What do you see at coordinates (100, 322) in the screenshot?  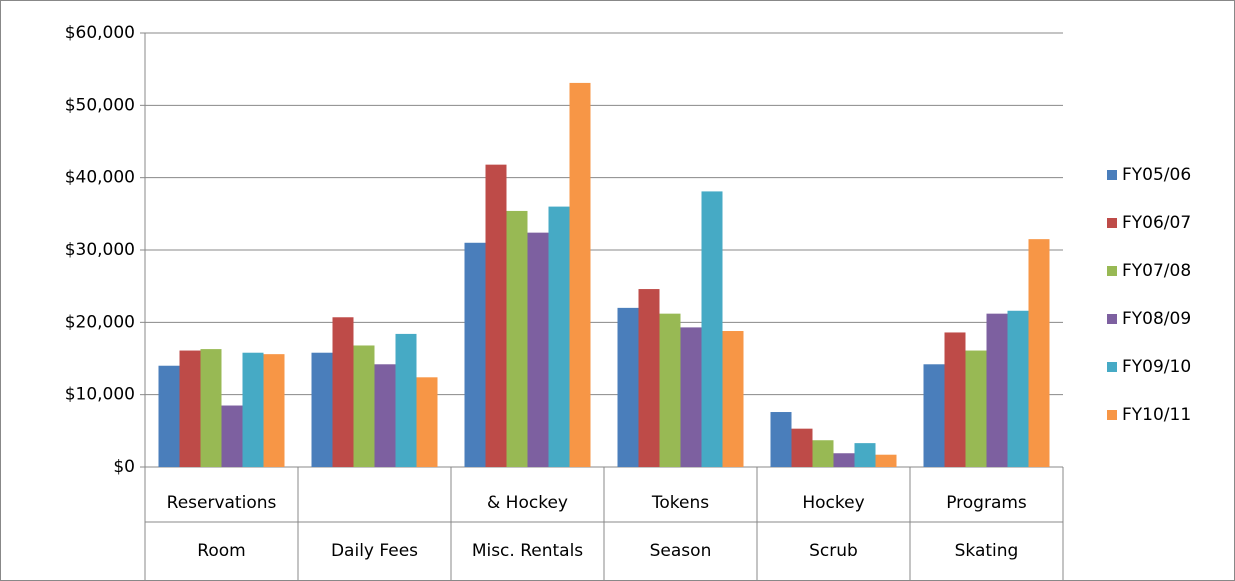 I see `y-tick-label: $20,000` at bounding box center [100, 322].